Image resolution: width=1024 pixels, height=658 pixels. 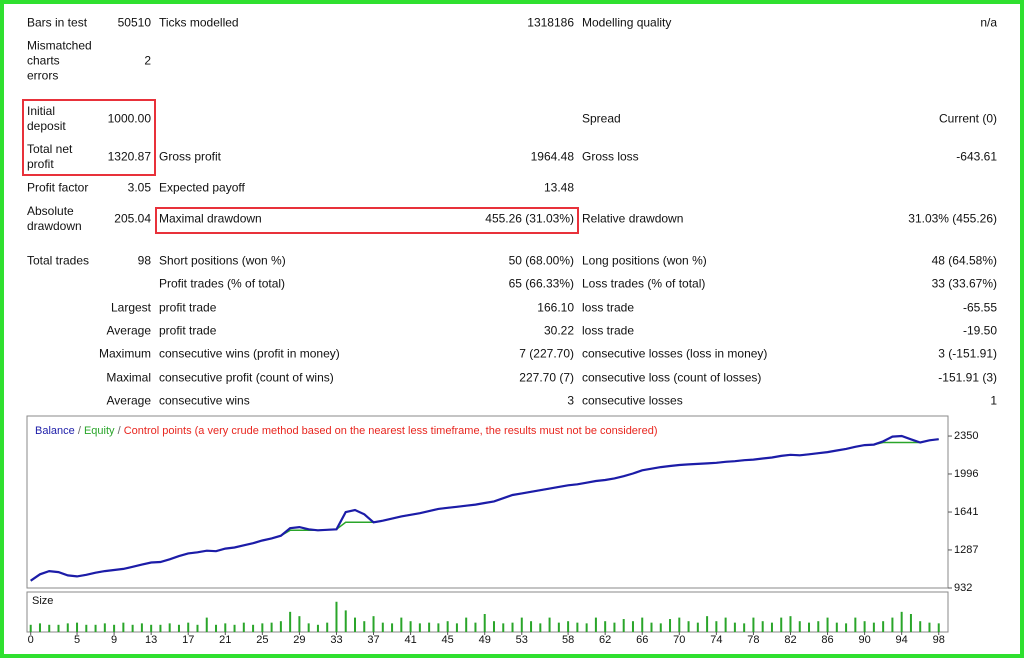 I want to click on x-tick-label: 21, so click(x=225, y=640).